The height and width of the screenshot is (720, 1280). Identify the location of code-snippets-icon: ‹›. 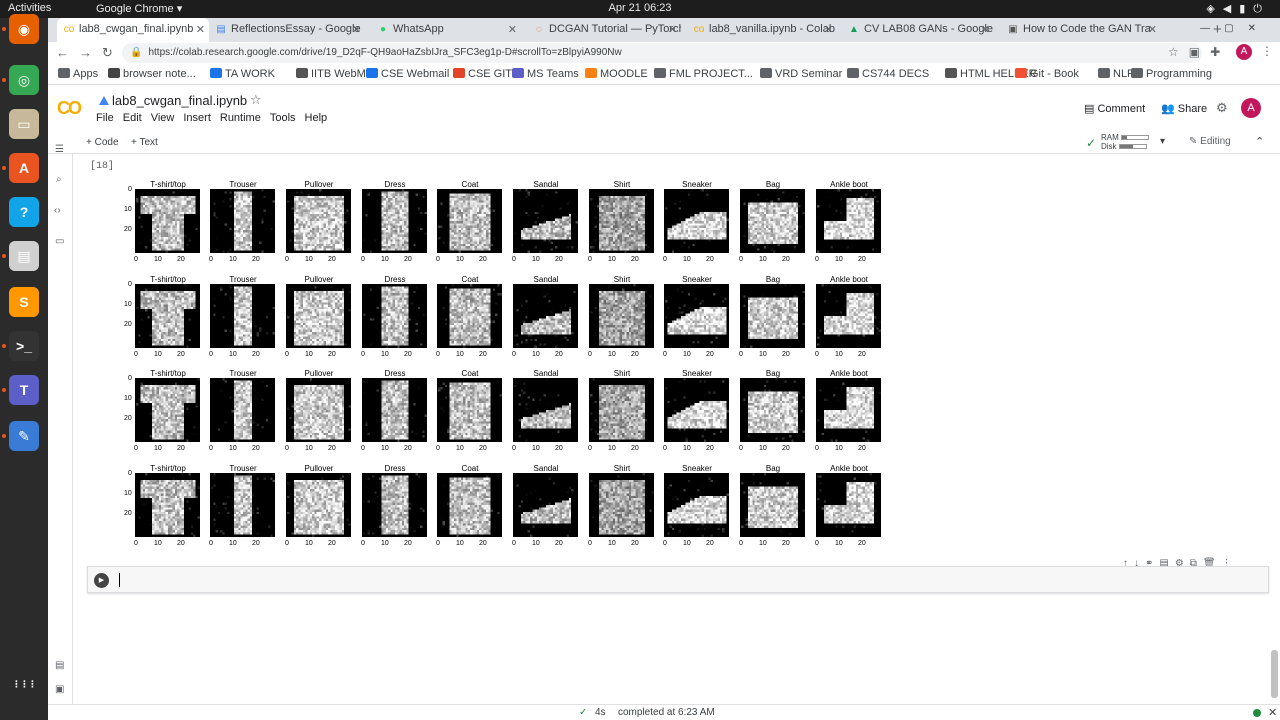
(57, 210).